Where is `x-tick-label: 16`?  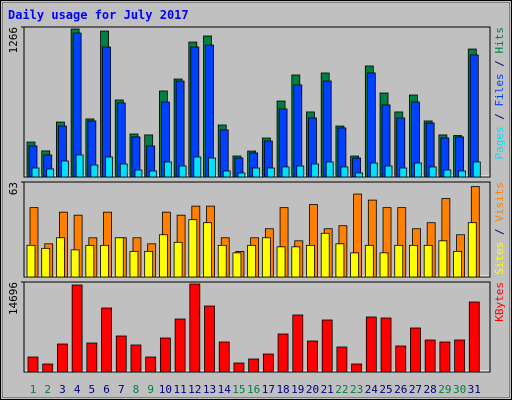 x-tick-label: 16 is located at coordinates (253, 389).